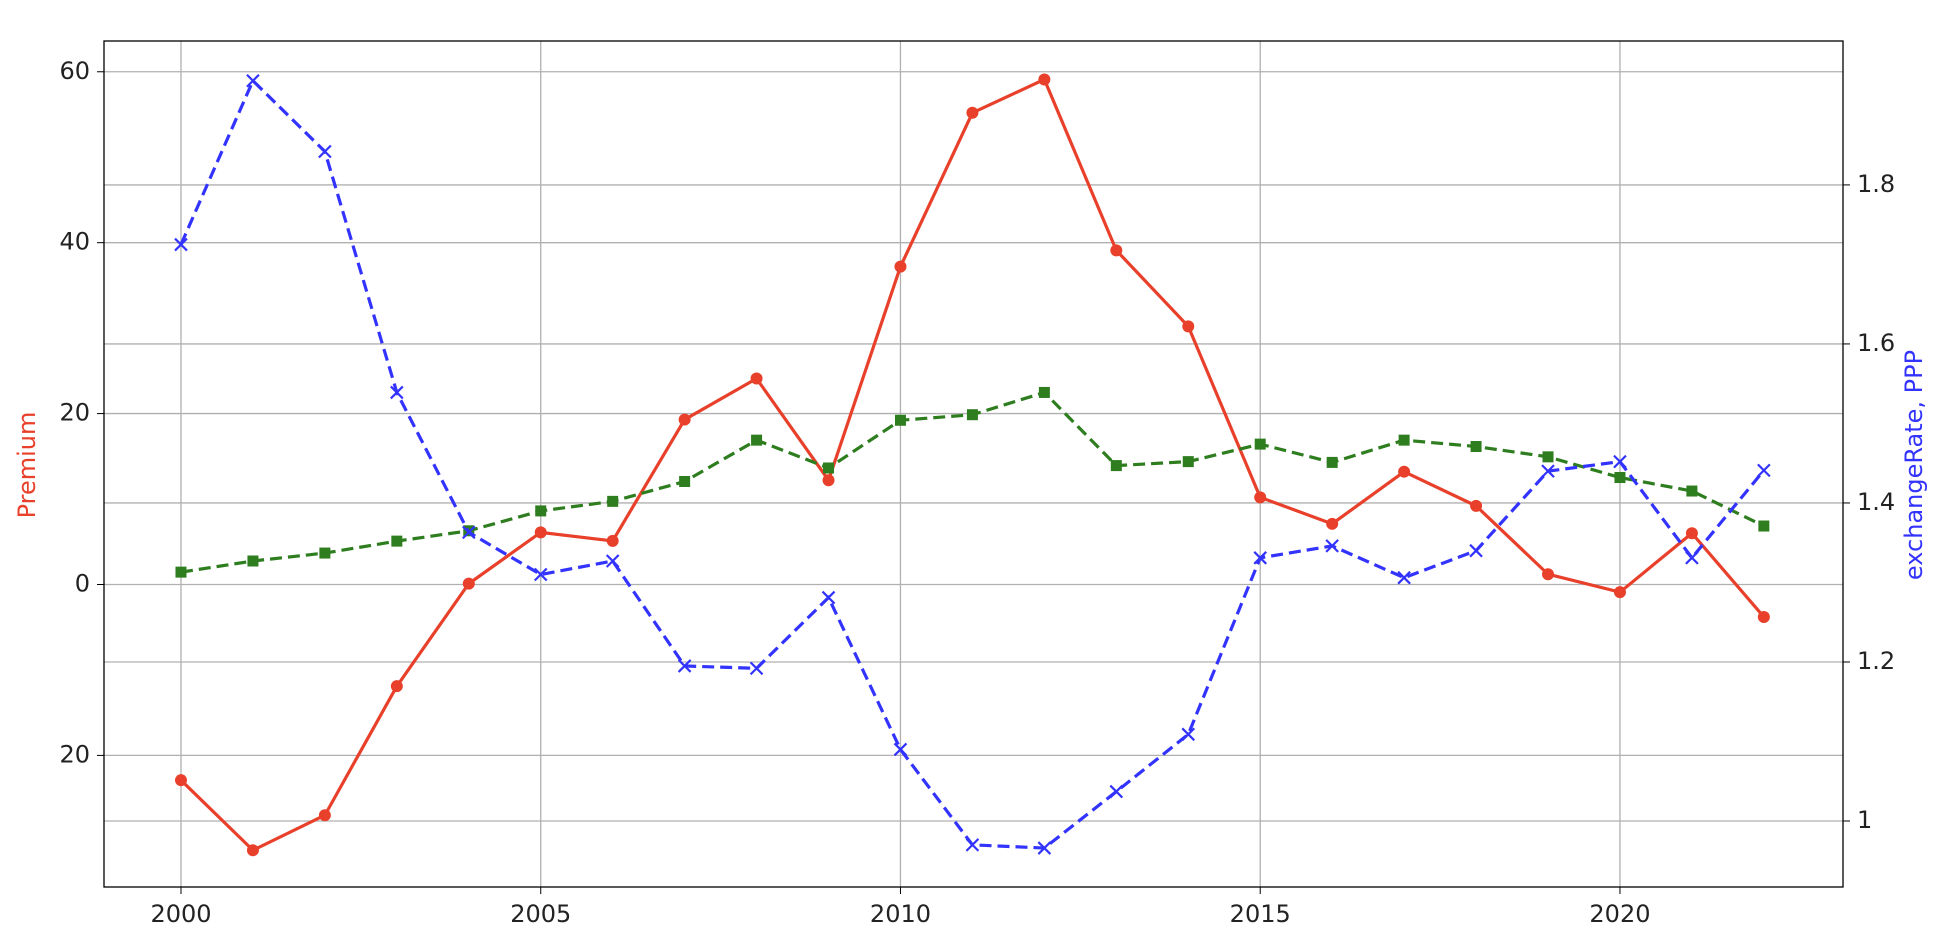  I want to click on y2-tick-label: 1, so click(1864, 820).